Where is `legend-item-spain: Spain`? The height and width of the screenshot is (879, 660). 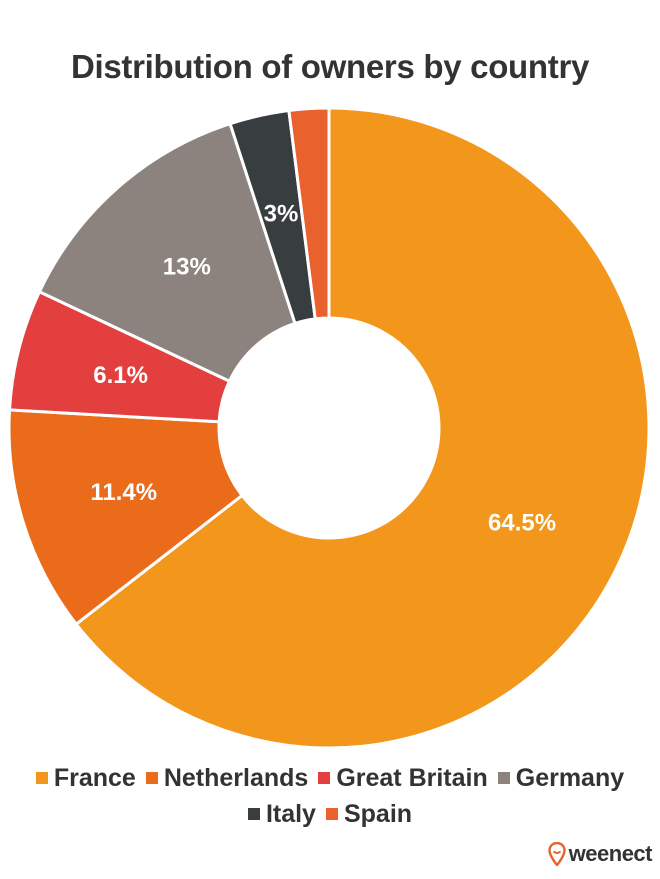 legend-item-spain: Spain is located at coordinates (369, 814).